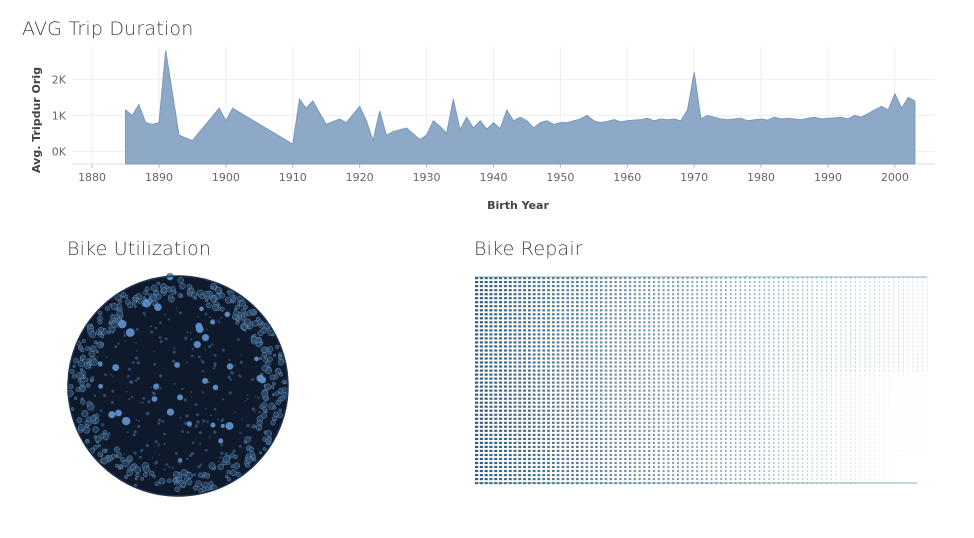  What do you see at coordinates (180, 388) in the screenshot?
I see `bike-utilization-bubbles` at bounding box center [180, 388].